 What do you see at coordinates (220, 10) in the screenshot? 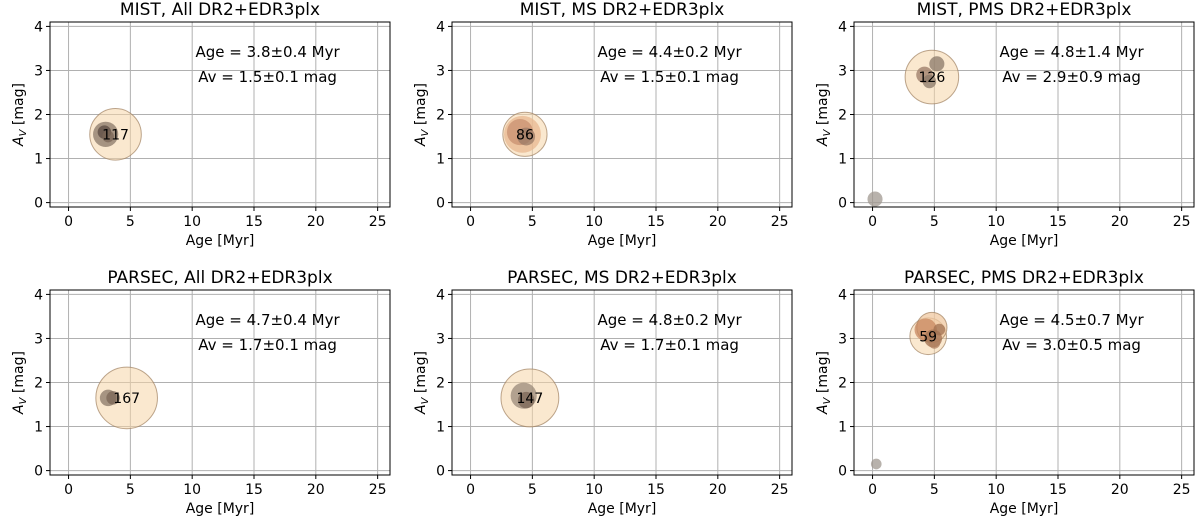
I see `chart-title: MIST, All DR2+EDR3plx` at bounding box center [220, 10].